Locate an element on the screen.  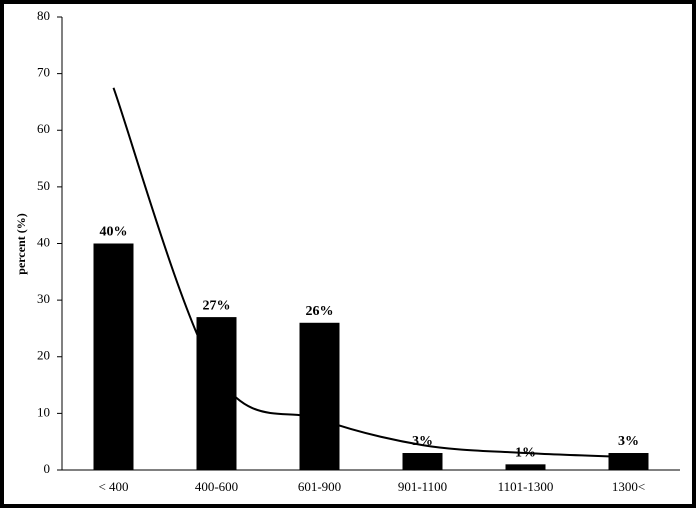
y-tick-label: 50 is located at coordinates (43, 185).